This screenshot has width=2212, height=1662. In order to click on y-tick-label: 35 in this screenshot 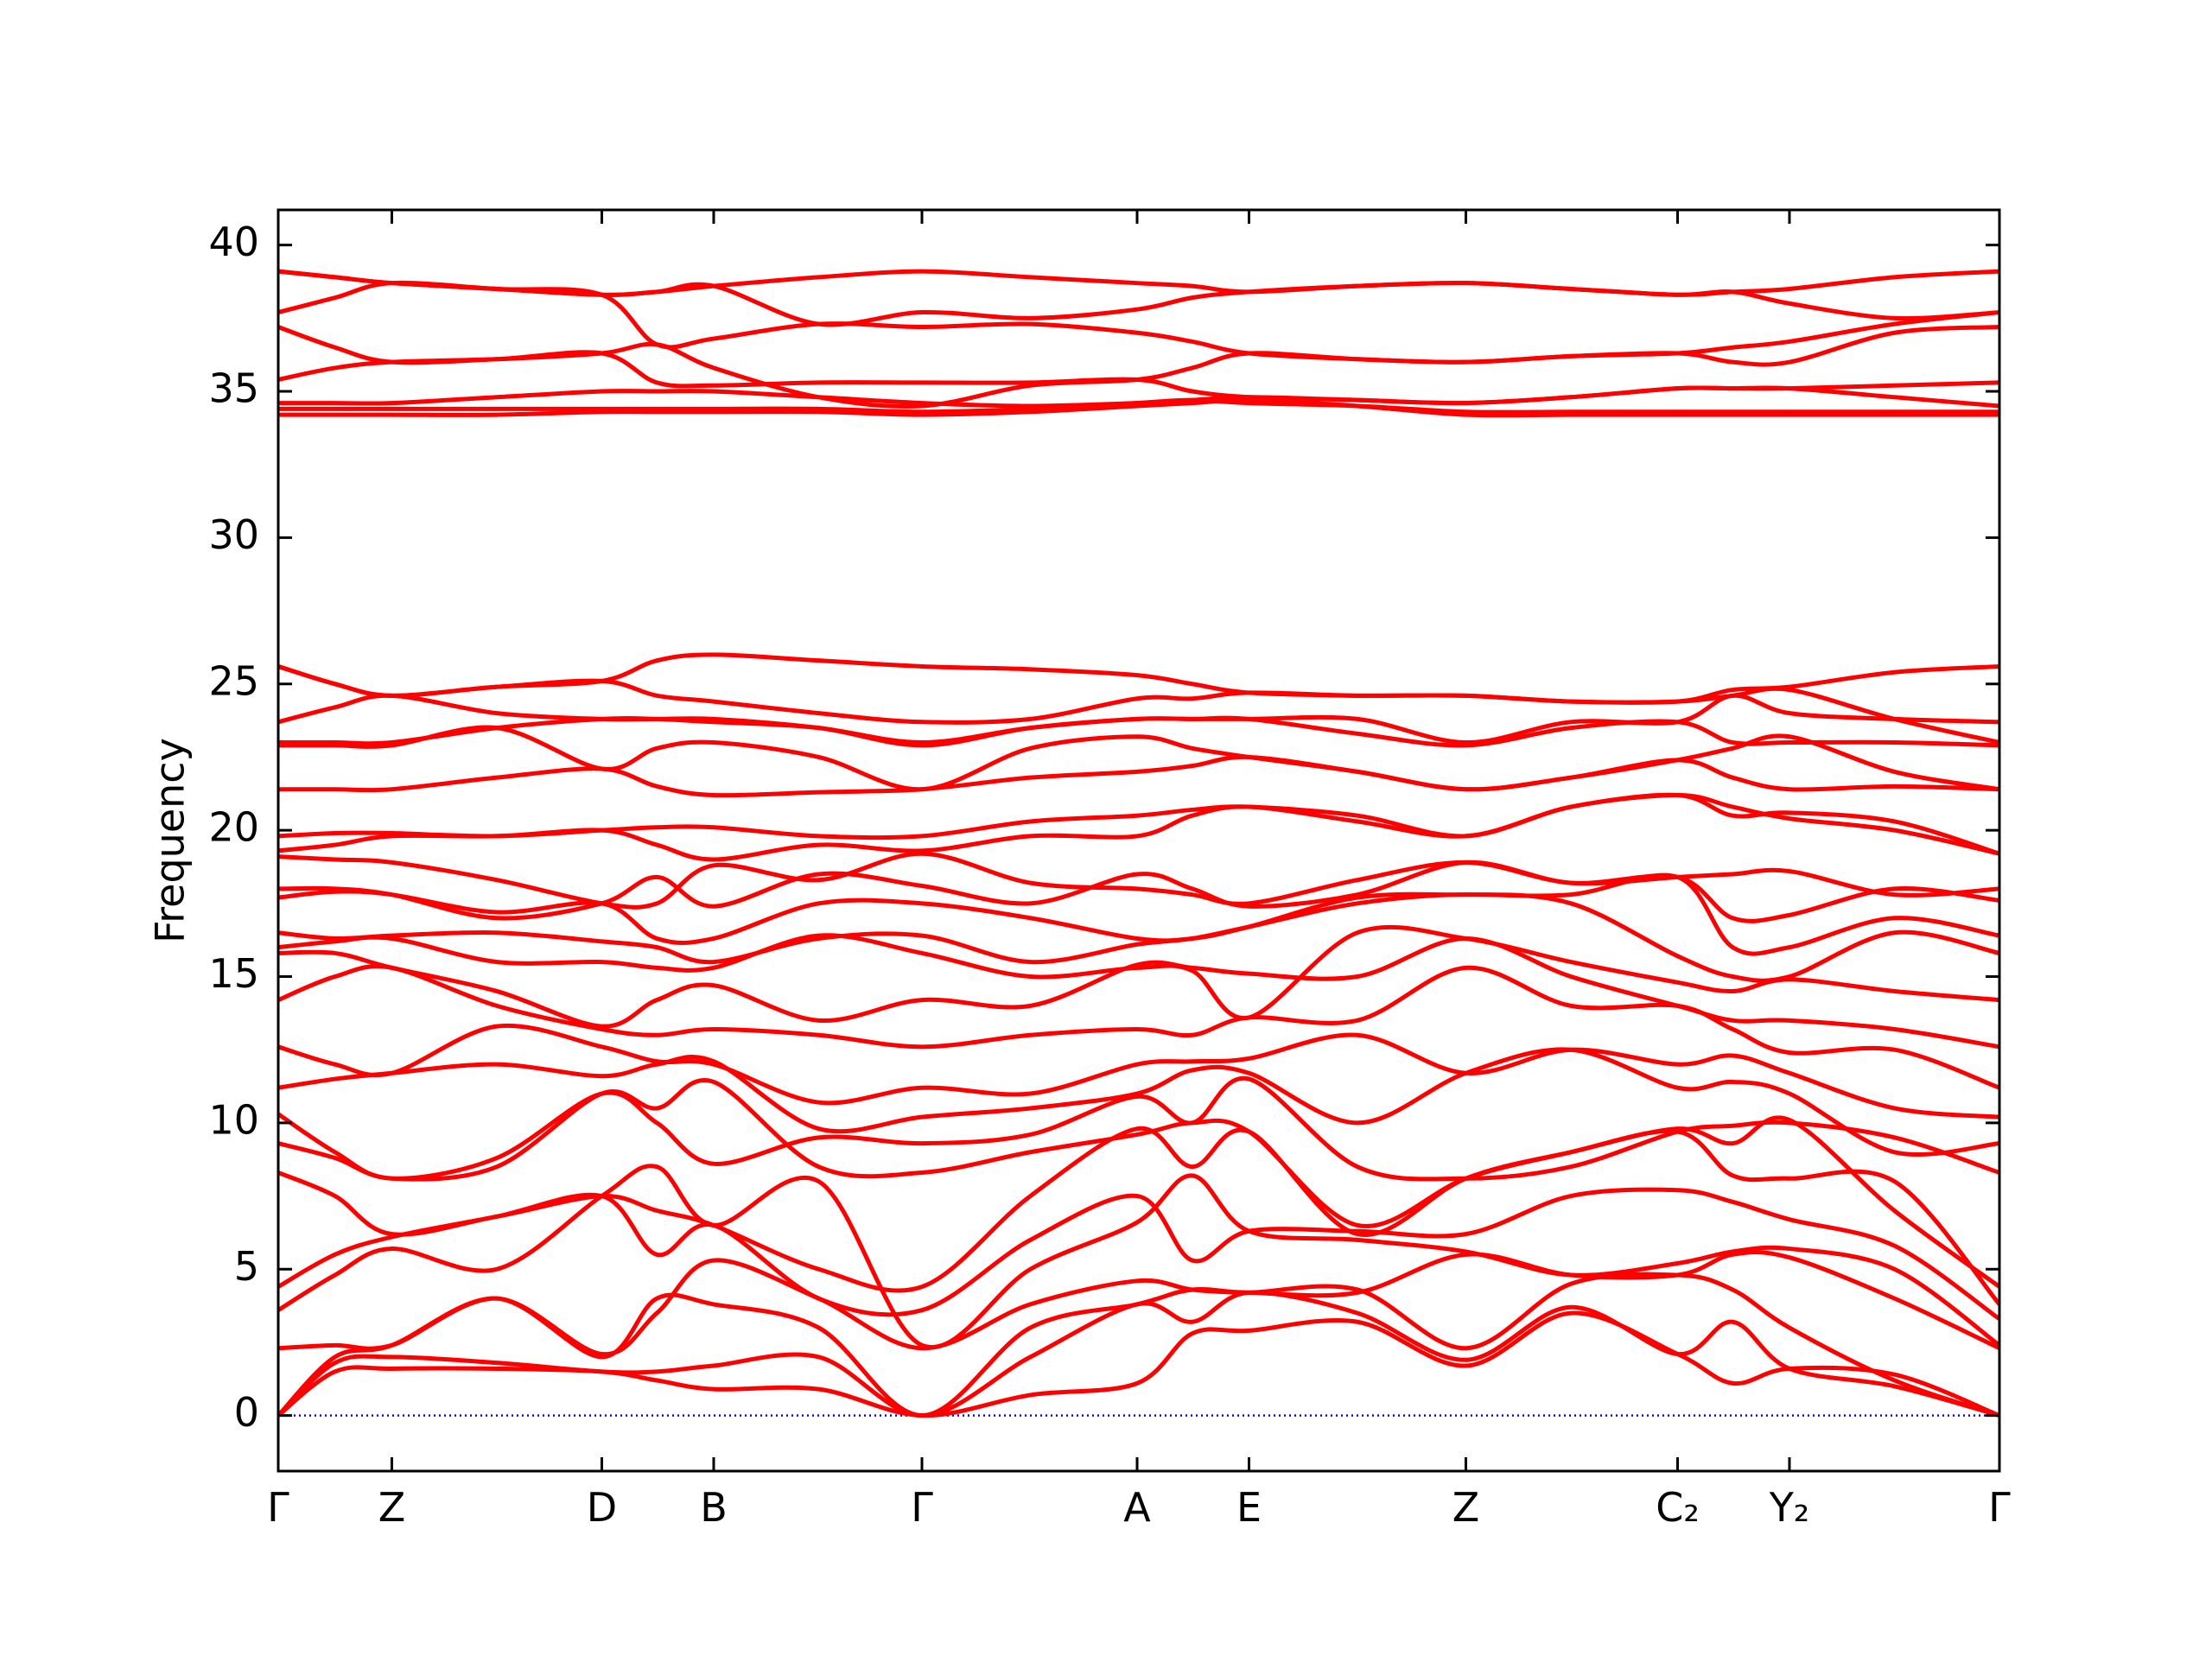, I will do `click(233, 388)`.